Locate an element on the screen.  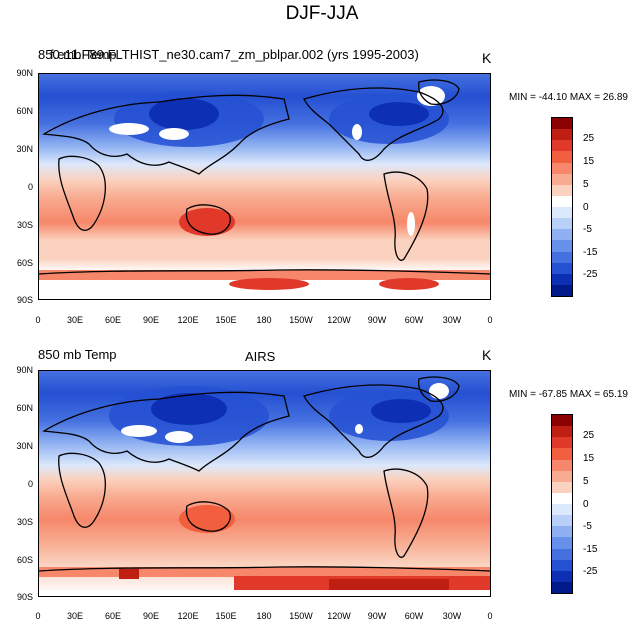
panel-units: K is located at coordinates (487, 355).